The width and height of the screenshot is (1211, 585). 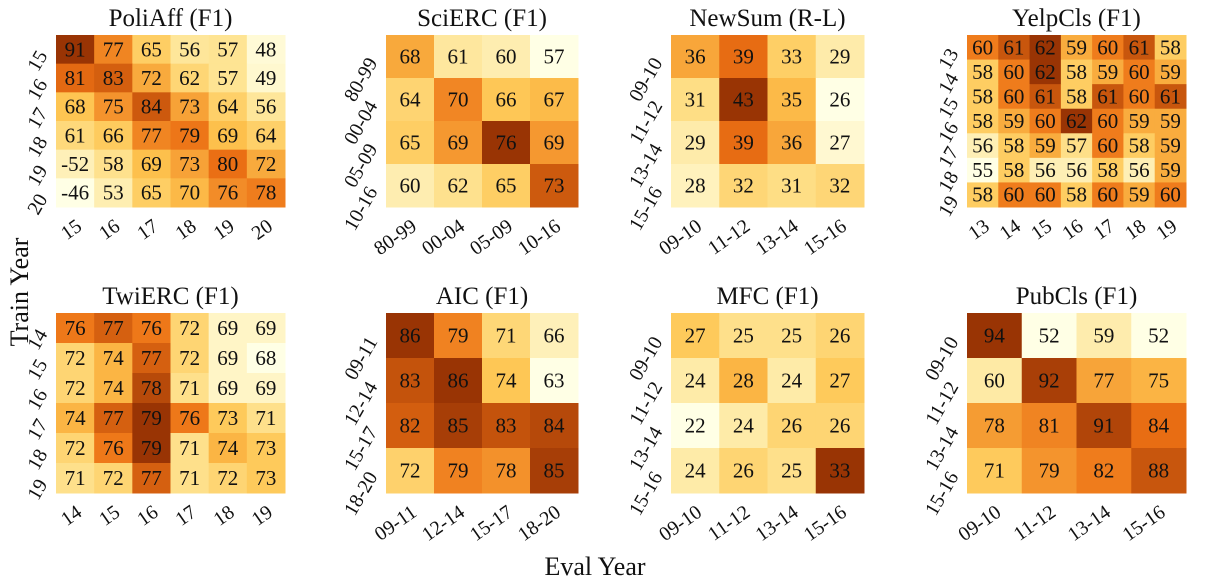 I want to click on cell-value-label: 64, so click(x=411, y=100).